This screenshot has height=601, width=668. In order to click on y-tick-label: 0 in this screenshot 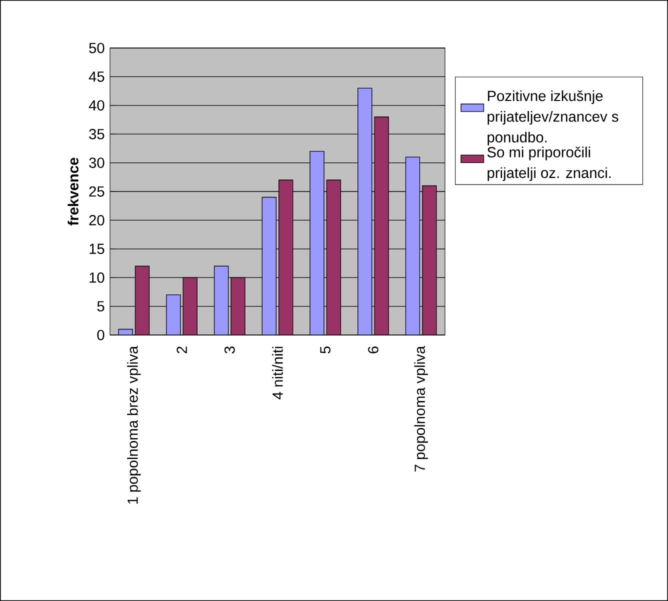, I will do `click(100, 335)`.